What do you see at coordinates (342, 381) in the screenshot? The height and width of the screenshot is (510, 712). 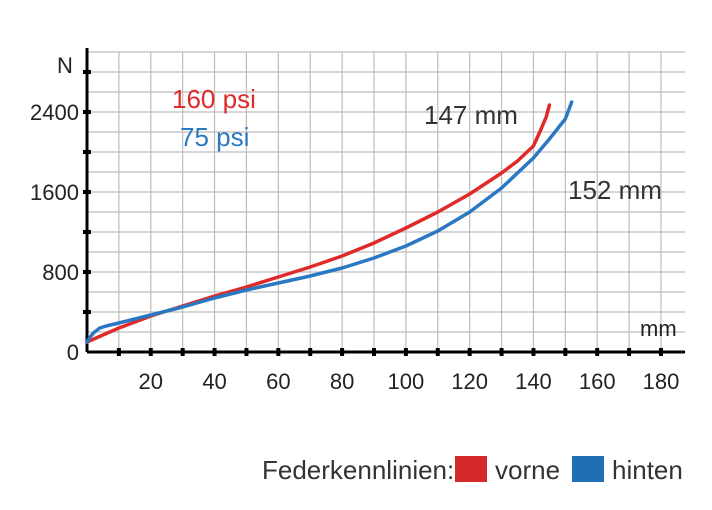 I see `x-tick-label: 80` at bounding box center [342, 381].